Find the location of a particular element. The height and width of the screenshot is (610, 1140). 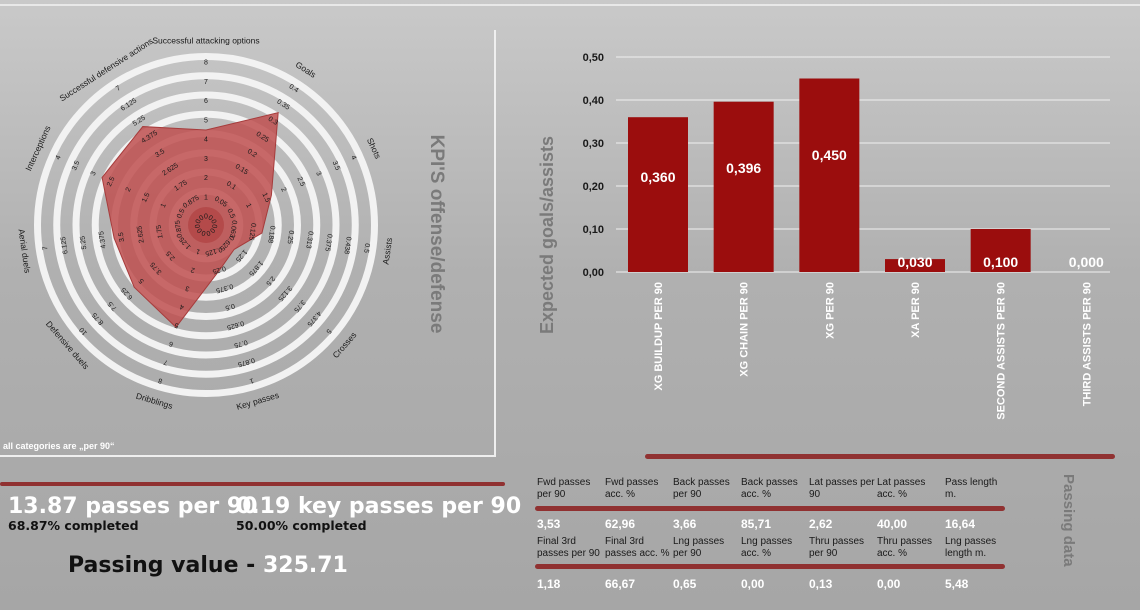

radar-tick-label: 3.5 is located at coordinates (160, 153).